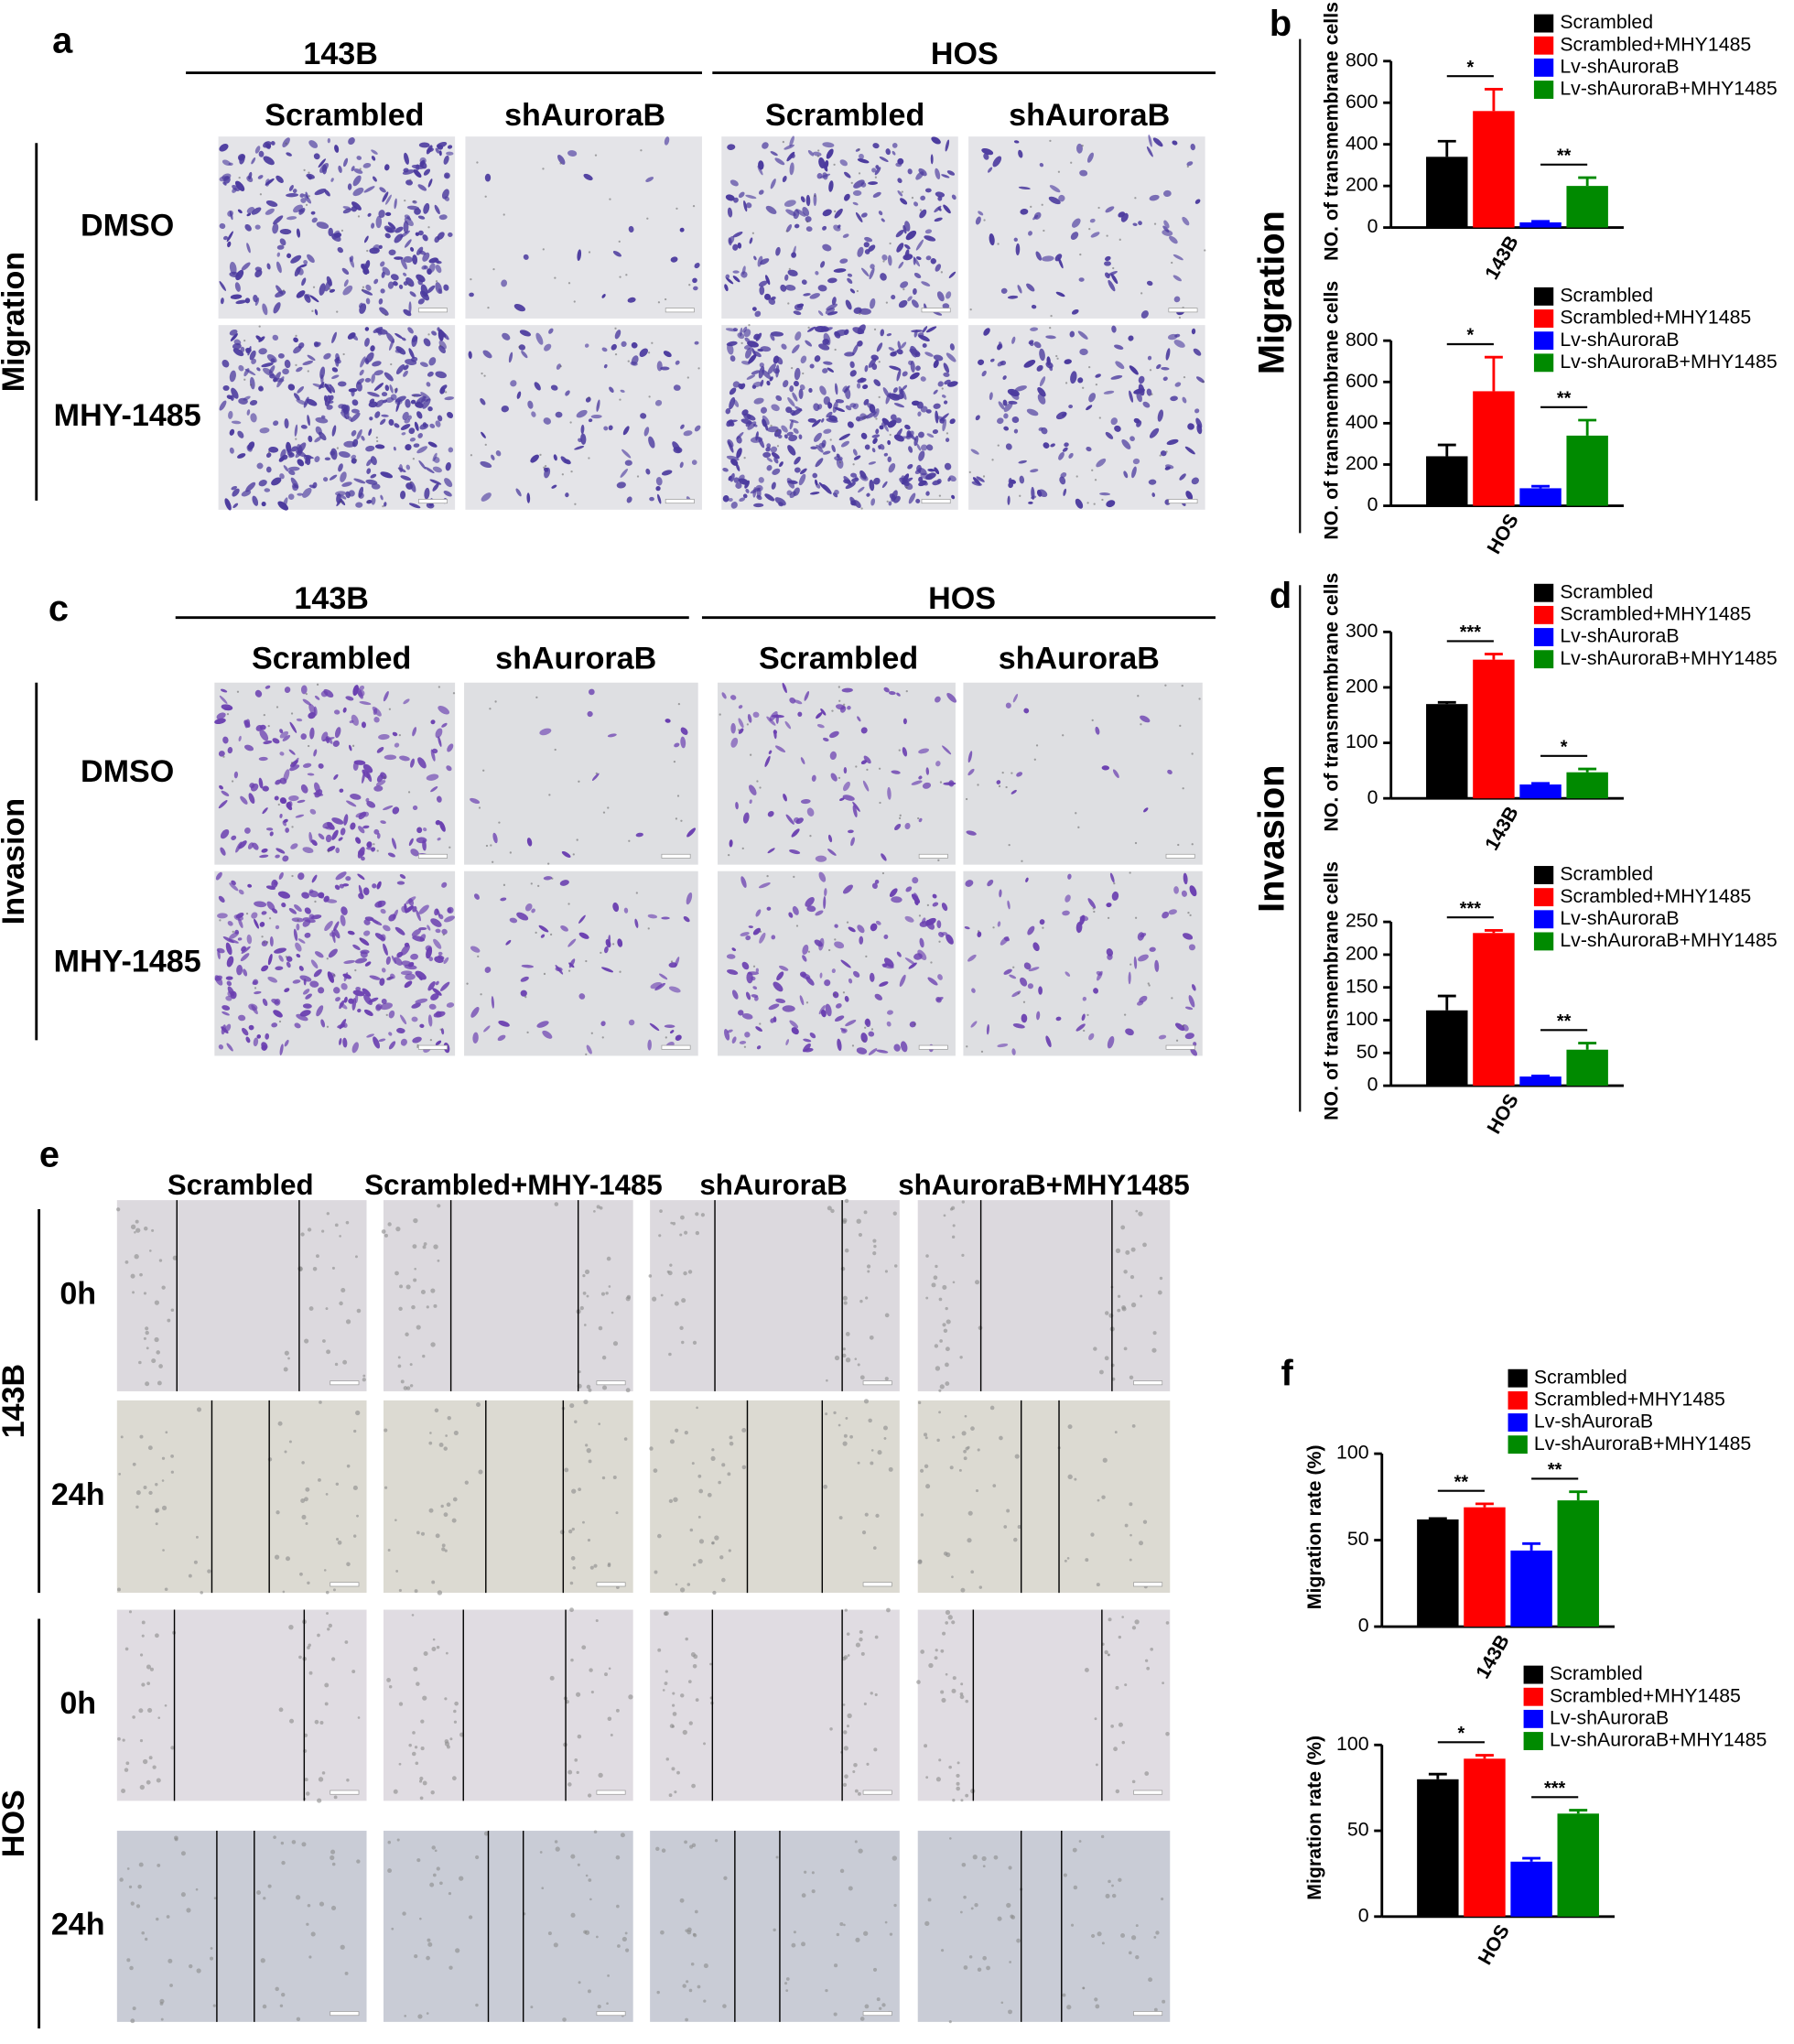 The image size is (1794, 2044). Describe the element at coordinates (1362, 381) in the screenshot. I see `y-tick-label: 600` at that location.